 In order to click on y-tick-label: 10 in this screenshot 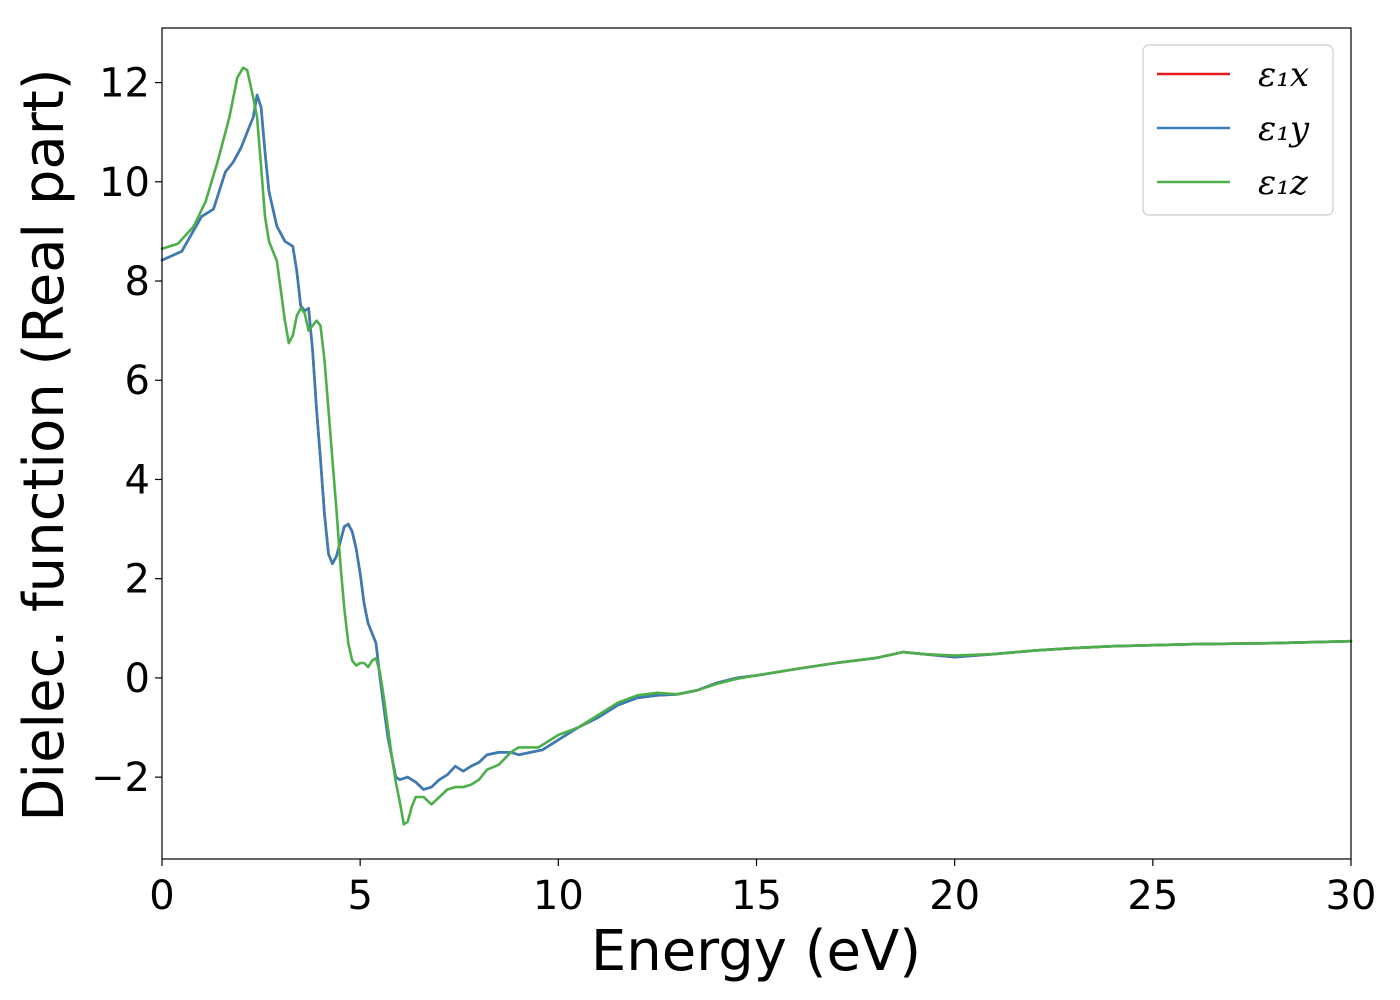, I will do `click(124, 183)`.